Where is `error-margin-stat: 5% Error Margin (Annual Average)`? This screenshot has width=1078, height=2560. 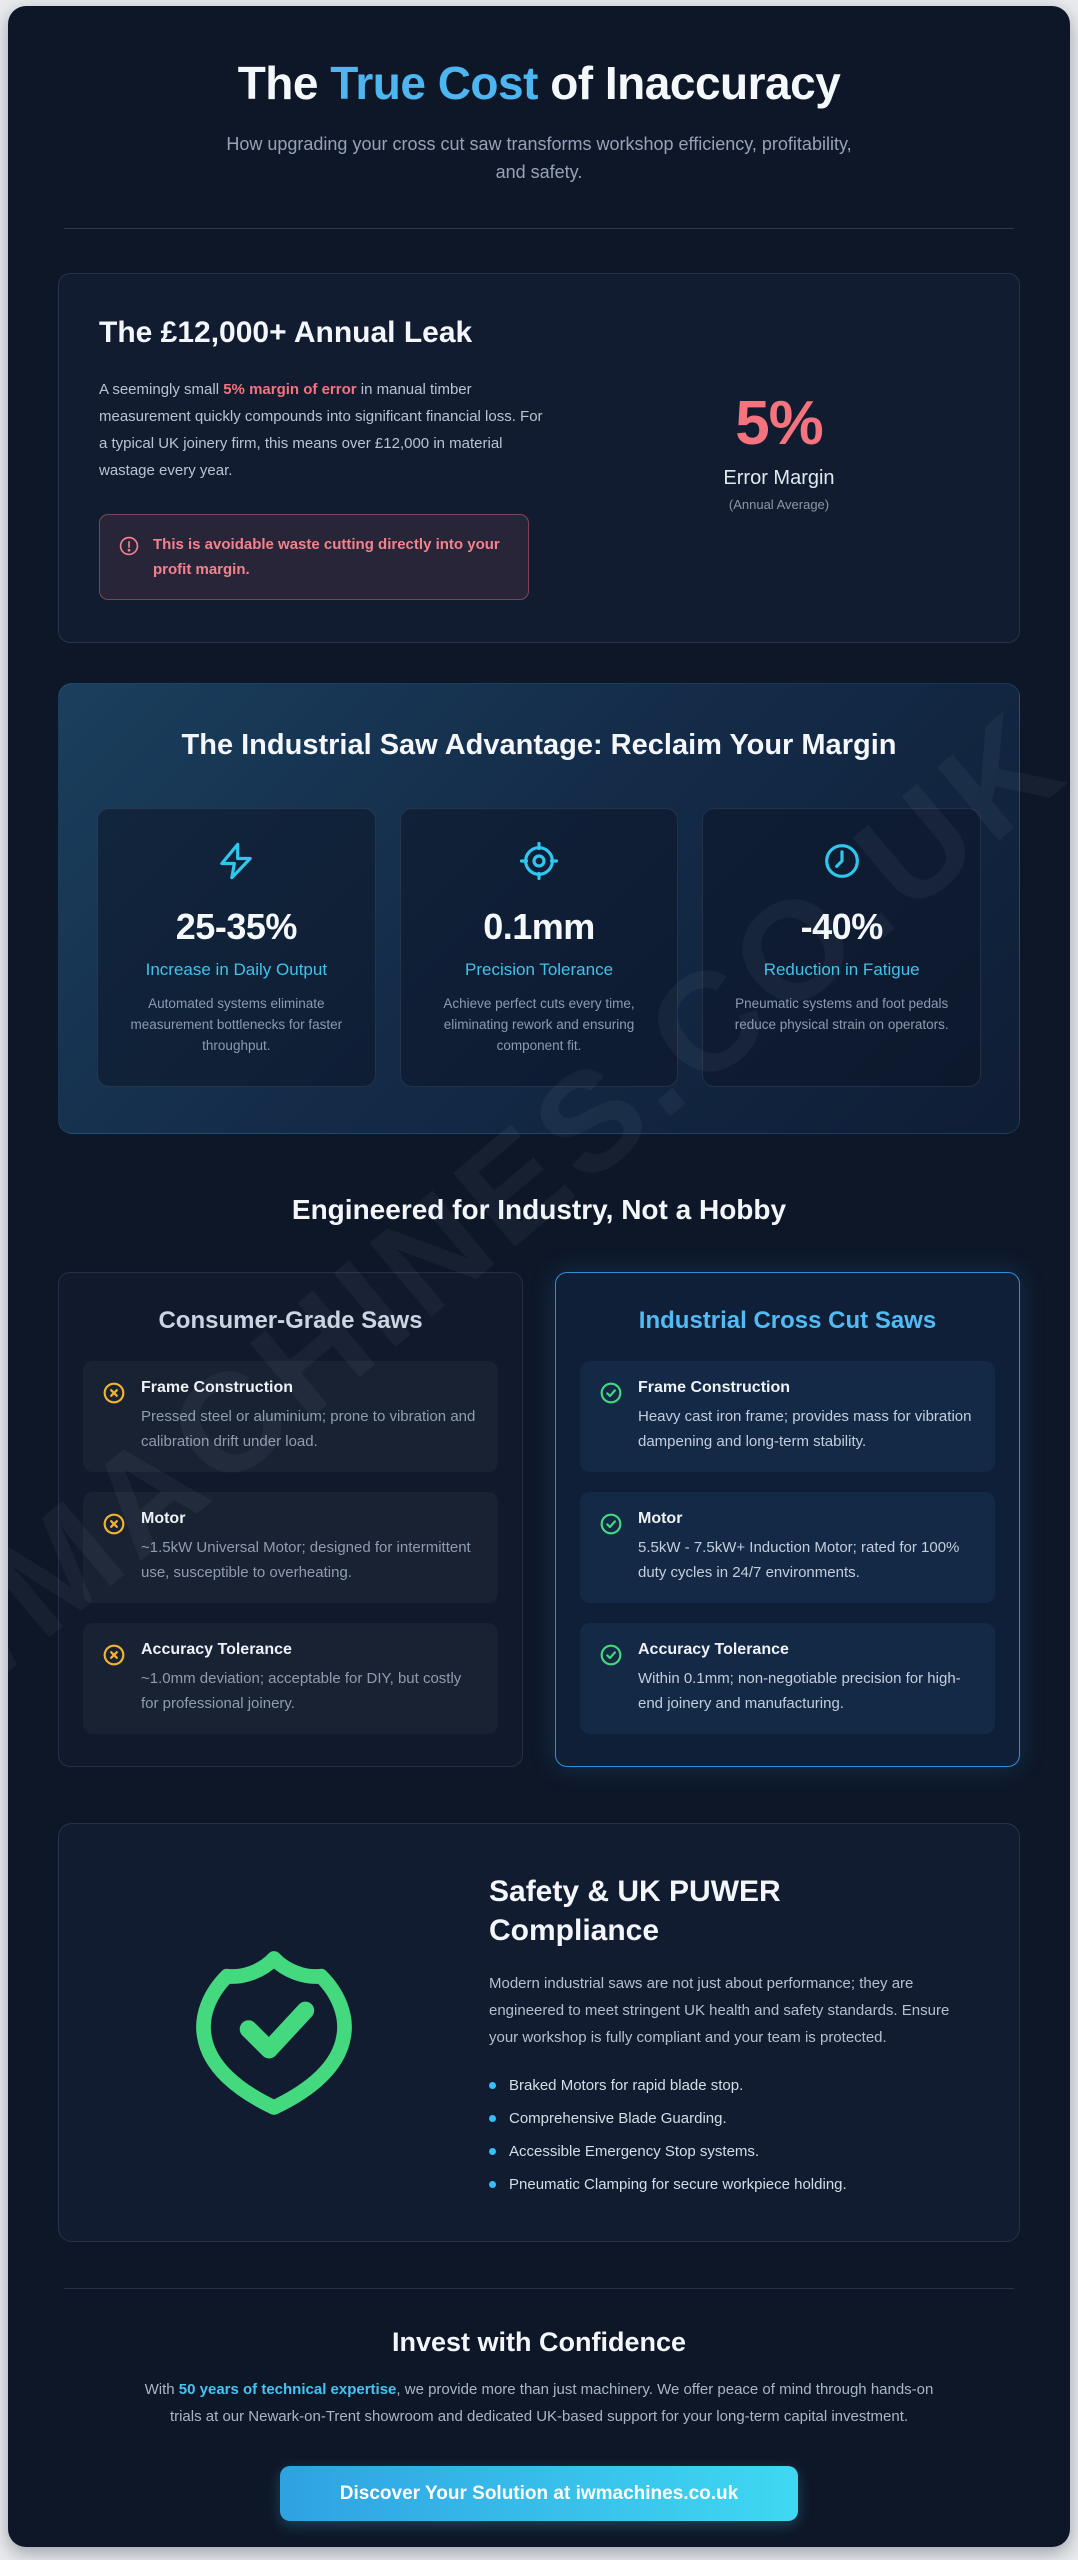 error-margin-stat: 5% Error Margin (Annual Average) is located at coordinates (779, 457).